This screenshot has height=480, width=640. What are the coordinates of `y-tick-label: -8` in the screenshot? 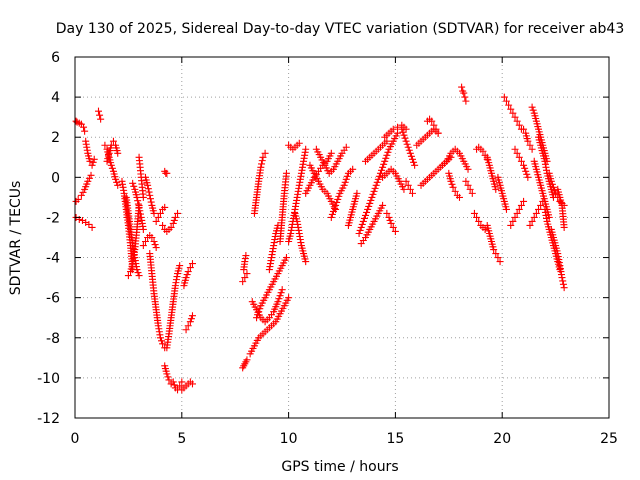 It's located at (53, 339).